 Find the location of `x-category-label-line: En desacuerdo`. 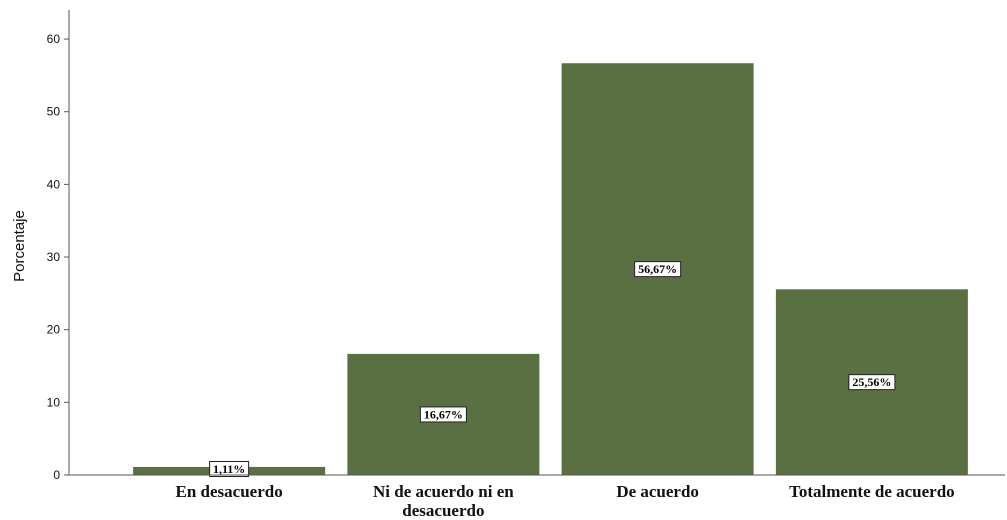

x-category-label-line: En desacuerdo is located at coordinates (229, 491).